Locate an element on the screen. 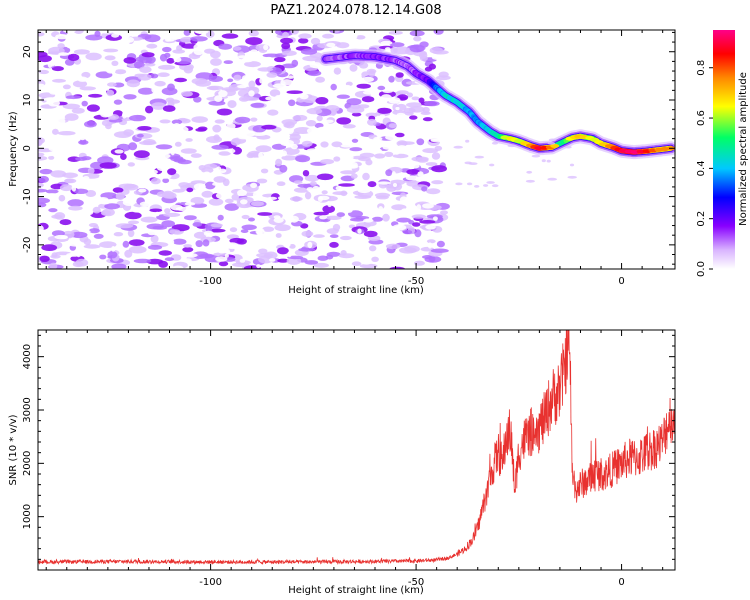 The image size is (750, 600). snr-y-axis-label: SNR (10 * v/v) is located at coordinates (13, 449).